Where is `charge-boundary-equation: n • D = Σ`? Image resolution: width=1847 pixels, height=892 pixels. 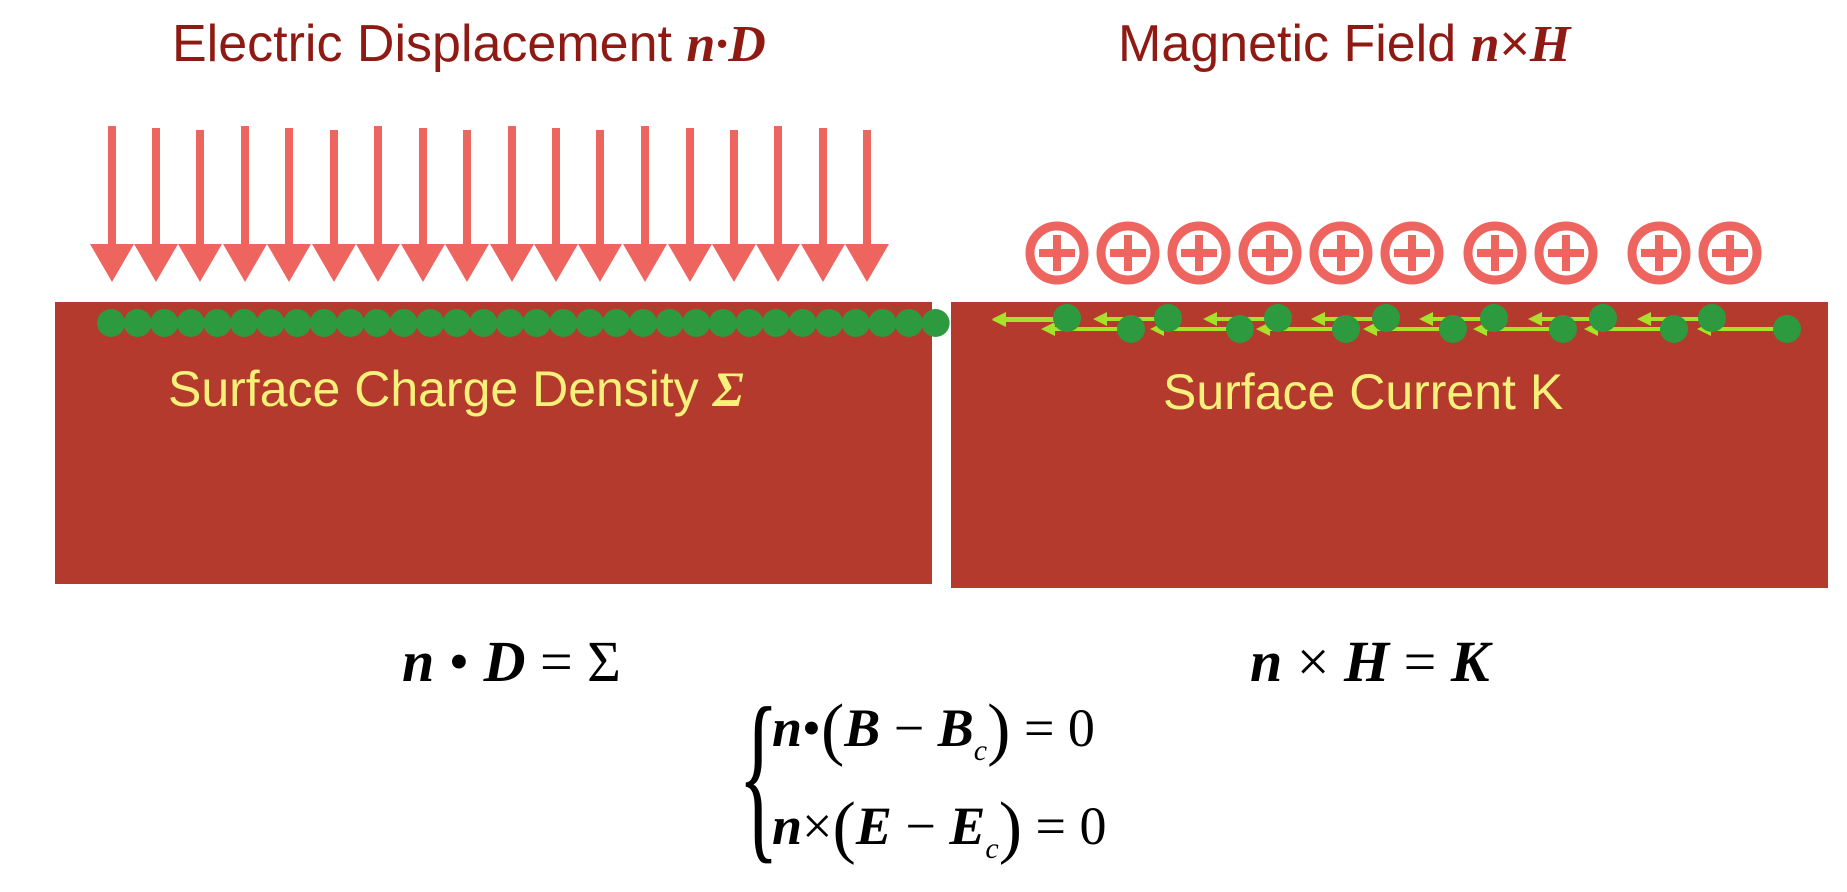
charge-boundary-equation: n • D = Σ is located at coordinates (511, 661).